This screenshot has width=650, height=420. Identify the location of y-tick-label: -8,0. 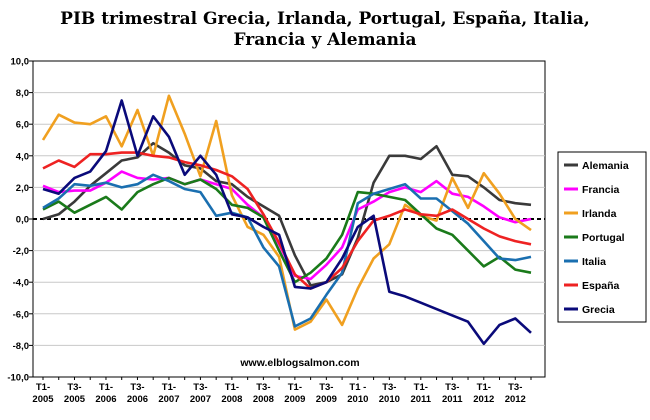
(21, 346).